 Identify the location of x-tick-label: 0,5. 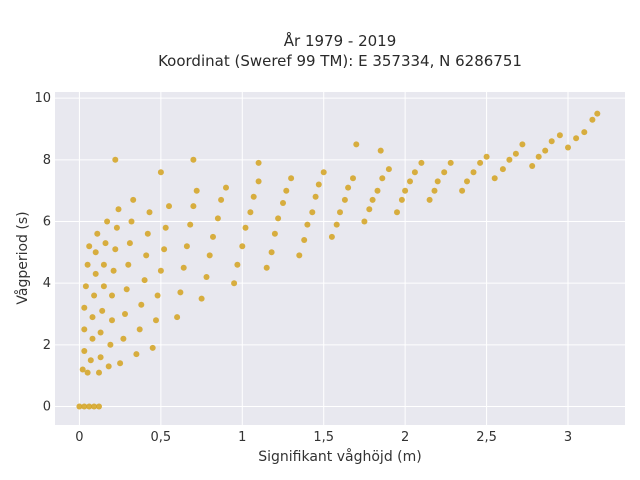
(161, 437).